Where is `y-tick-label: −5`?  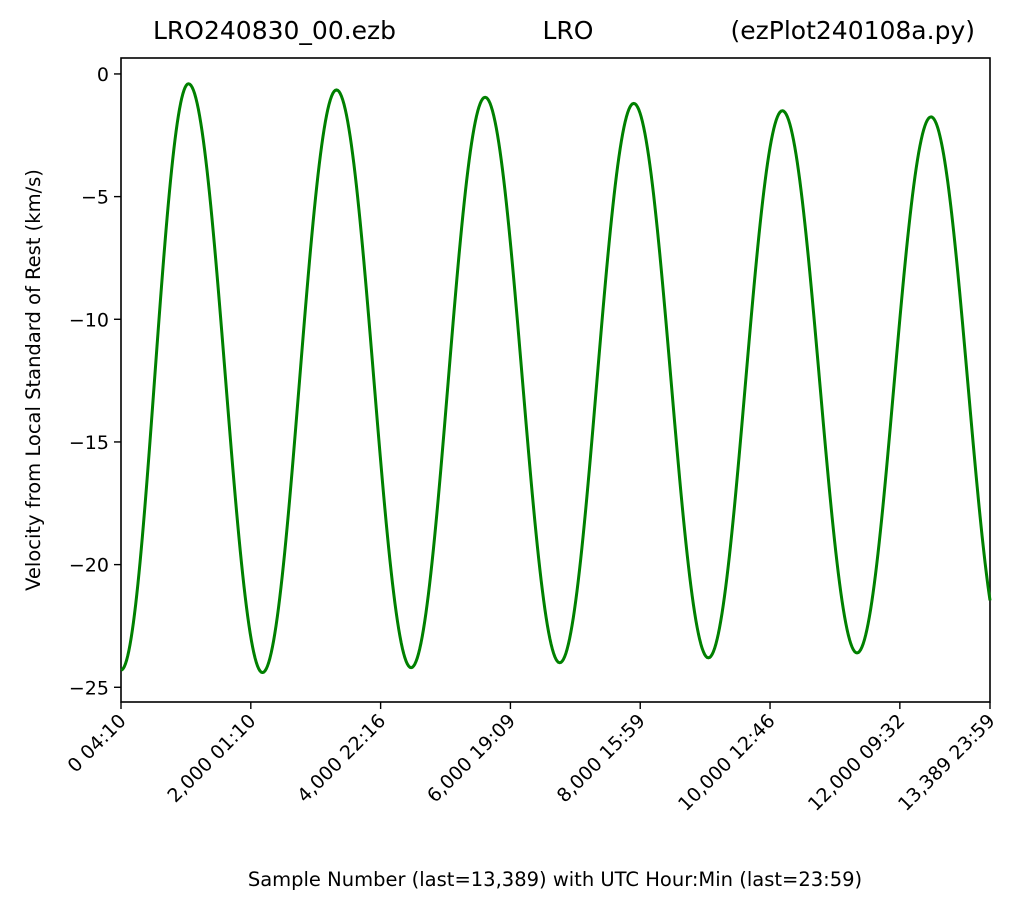
y-tick-label: −5 is located at coordinates (95, 198).